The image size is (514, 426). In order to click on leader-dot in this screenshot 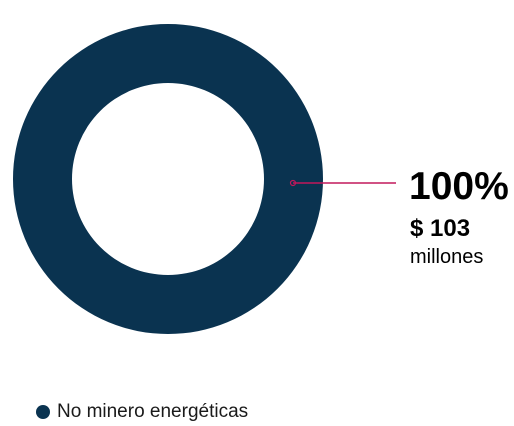, I will do `click(293, 183)`.